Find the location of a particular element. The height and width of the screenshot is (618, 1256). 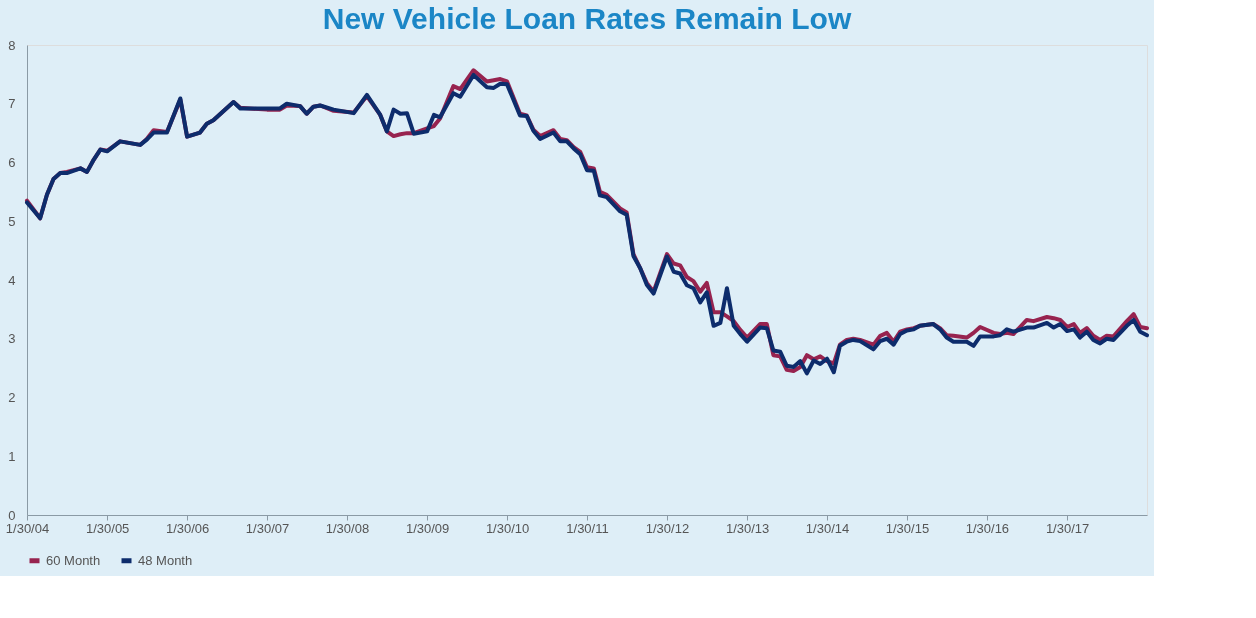

x-tick-label: 1/30/06 is located at coordinates (187, 528).